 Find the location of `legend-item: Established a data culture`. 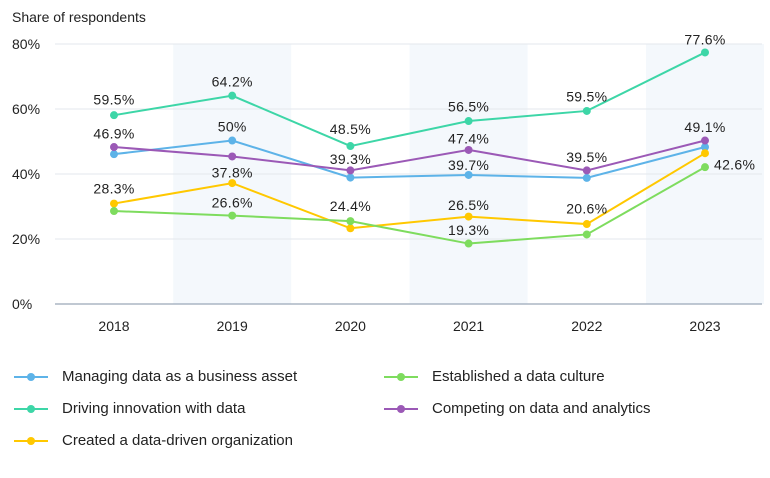

legend-item: Established a data culture is located at coordinates (494, 376).